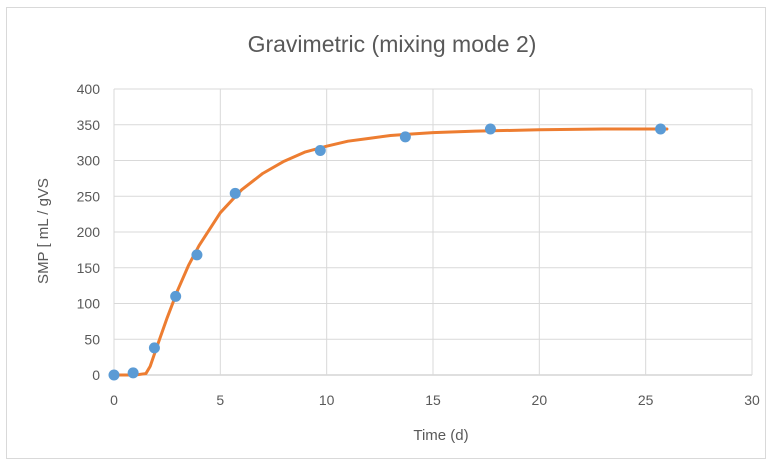  Describe the element at coordinates (89, 268) in the screenshot. I see `y-tick-label: 150` at that location.